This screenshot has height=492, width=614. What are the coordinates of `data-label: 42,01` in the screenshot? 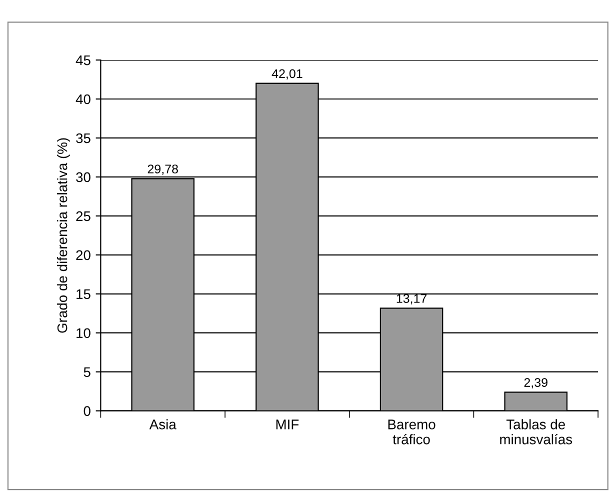 It's located at (287, 74).